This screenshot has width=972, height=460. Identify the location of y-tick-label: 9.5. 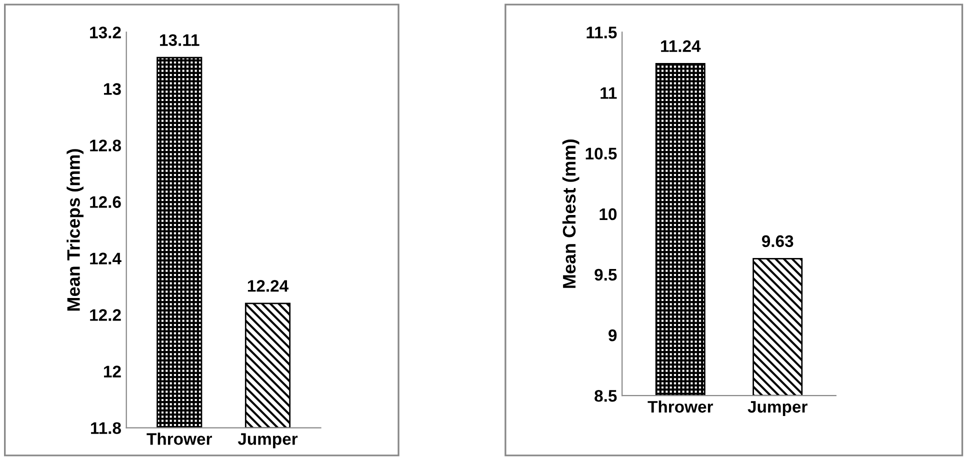
(605, 274).